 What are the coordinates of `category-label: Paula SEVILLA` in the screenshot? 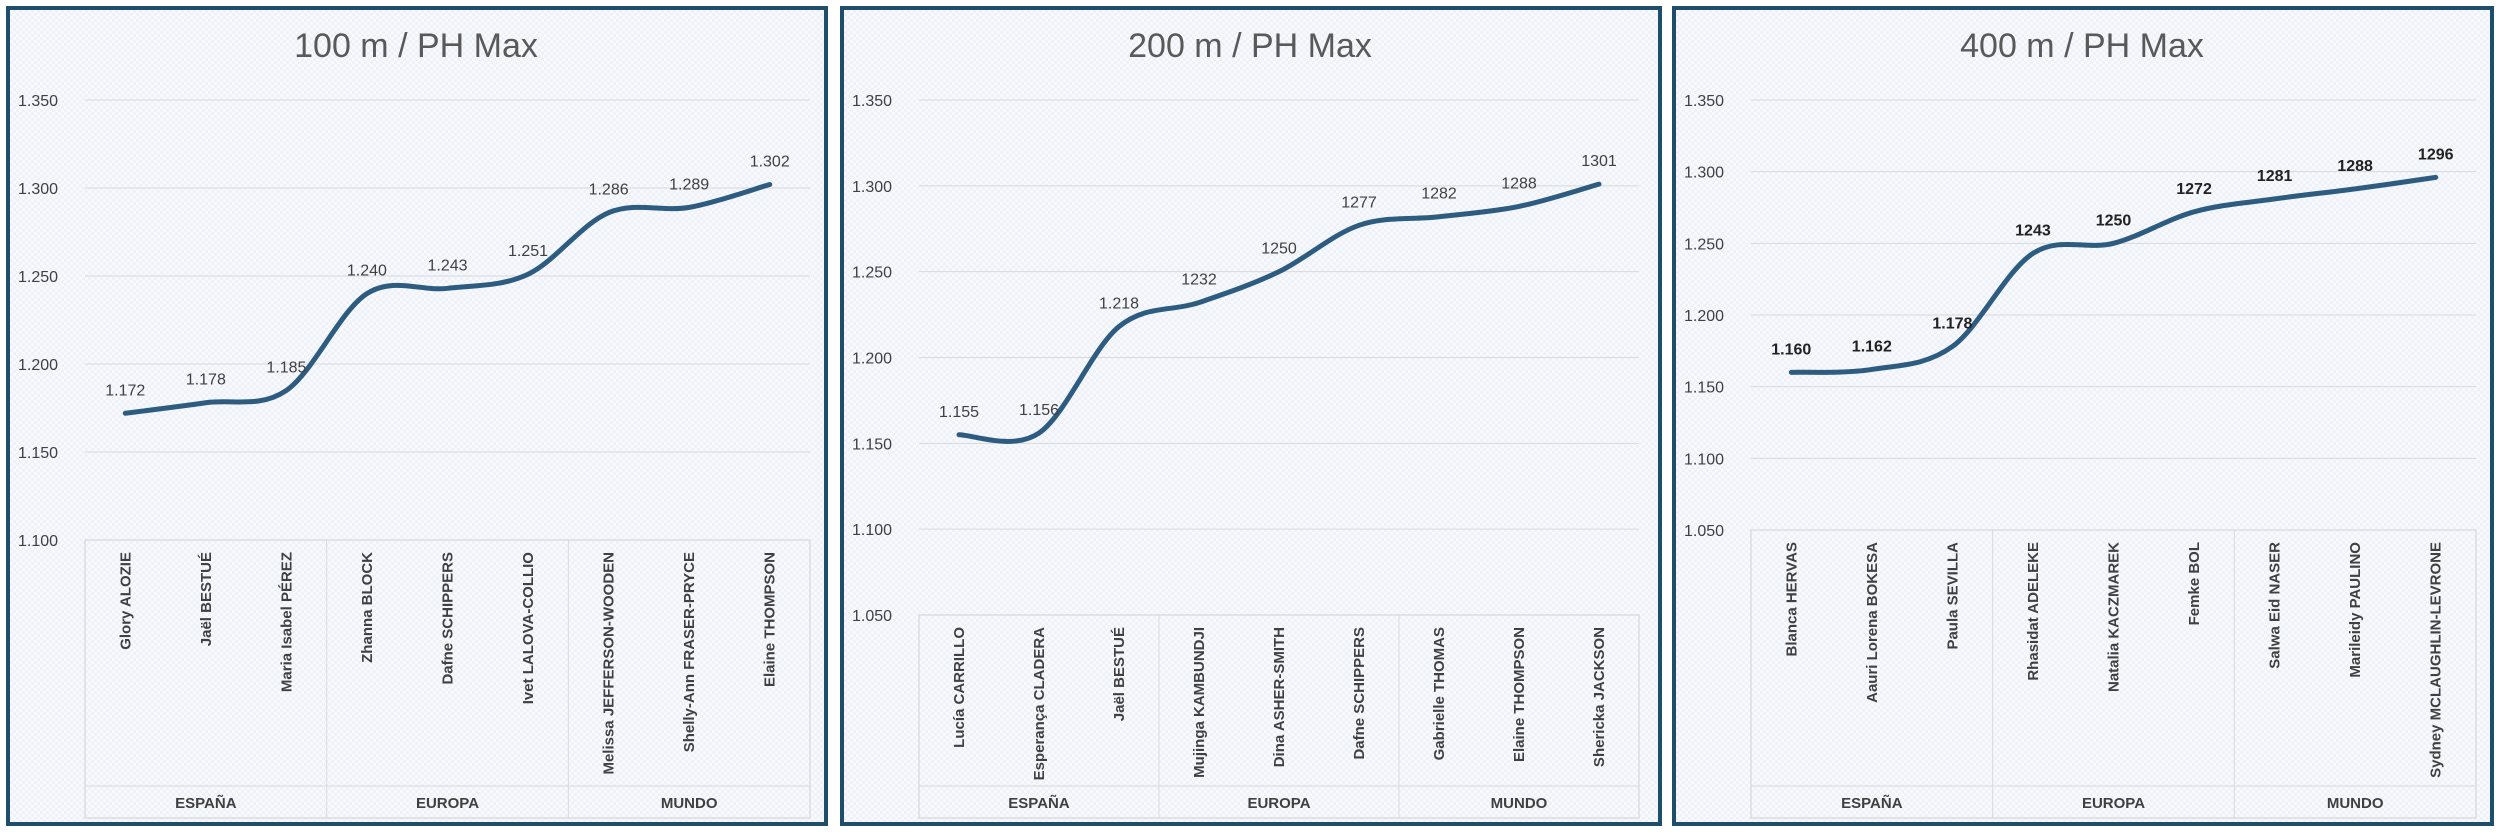 It's located at (1952, 596).